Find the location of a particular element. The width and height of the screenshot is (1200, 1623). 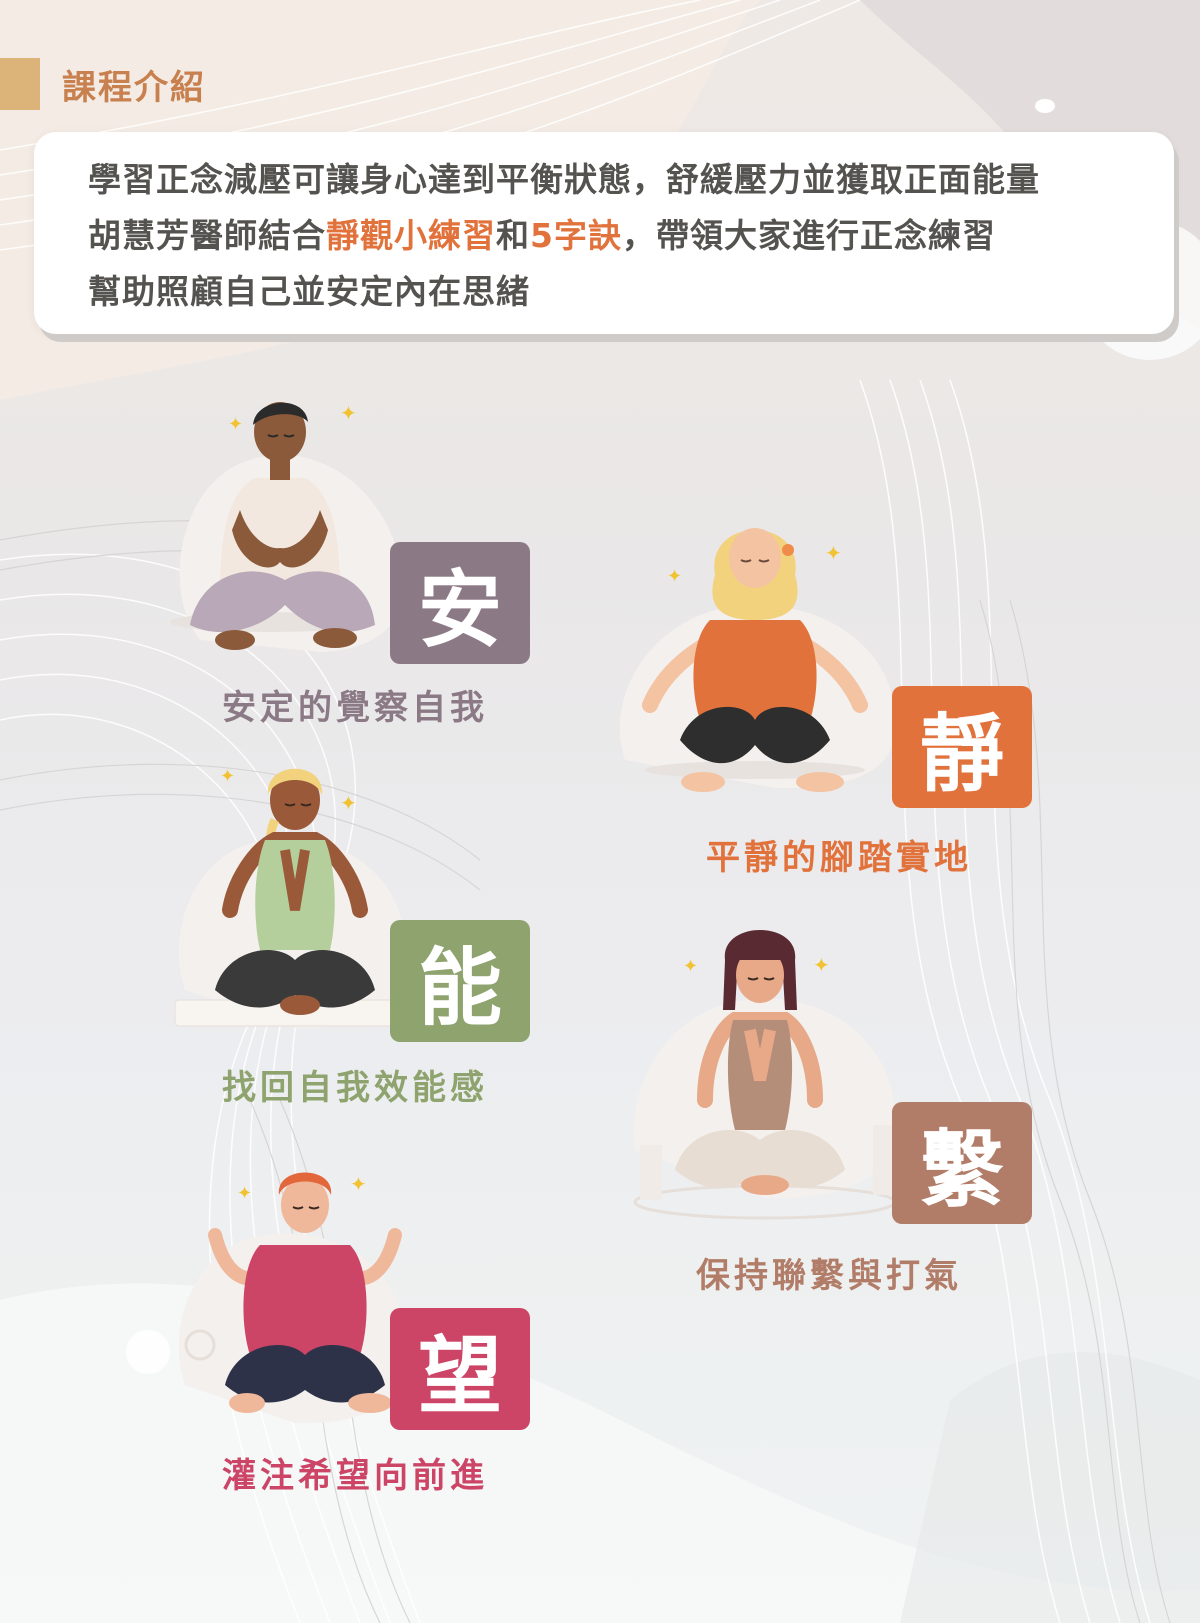

intro-text: ，帶領大家進行正念練習 is located at coordinates (808, 235).